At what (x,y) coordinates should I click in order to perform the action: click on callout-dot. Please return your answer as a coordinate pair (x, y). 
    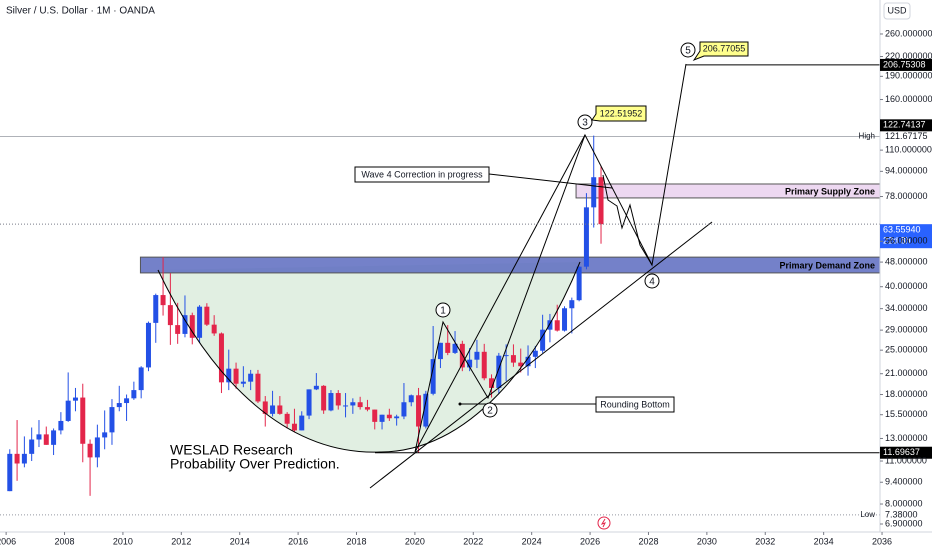
    Looking at the image, I should click on (460, 404).